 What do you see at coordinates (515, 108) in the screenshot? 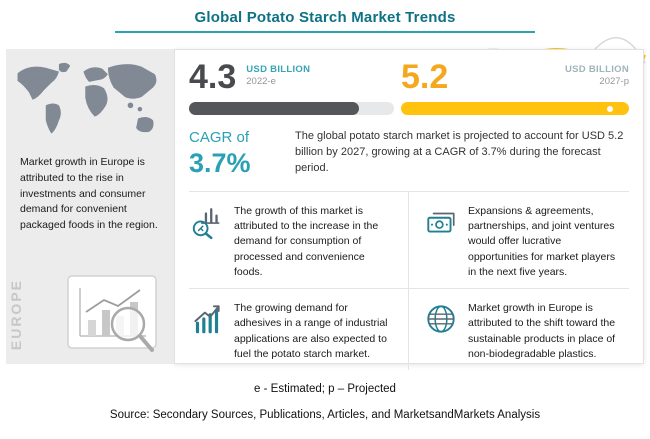
I see `projected-market-bar` at bounding box center [515, 108].